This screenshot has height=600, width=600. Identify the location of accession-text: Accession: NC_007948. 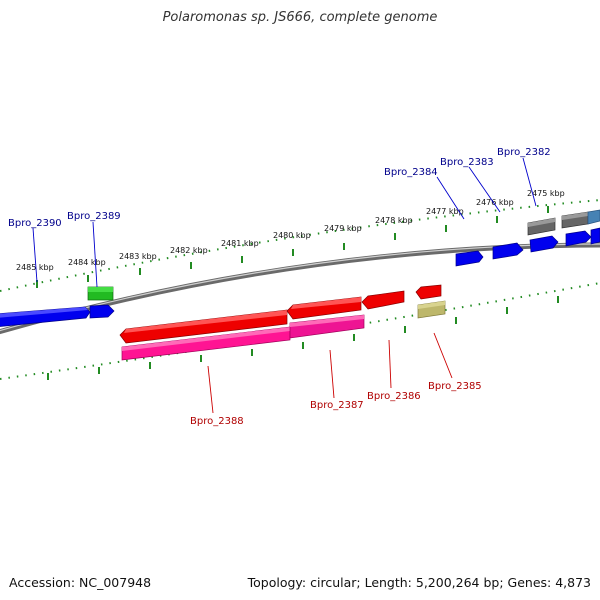
(80, 582).